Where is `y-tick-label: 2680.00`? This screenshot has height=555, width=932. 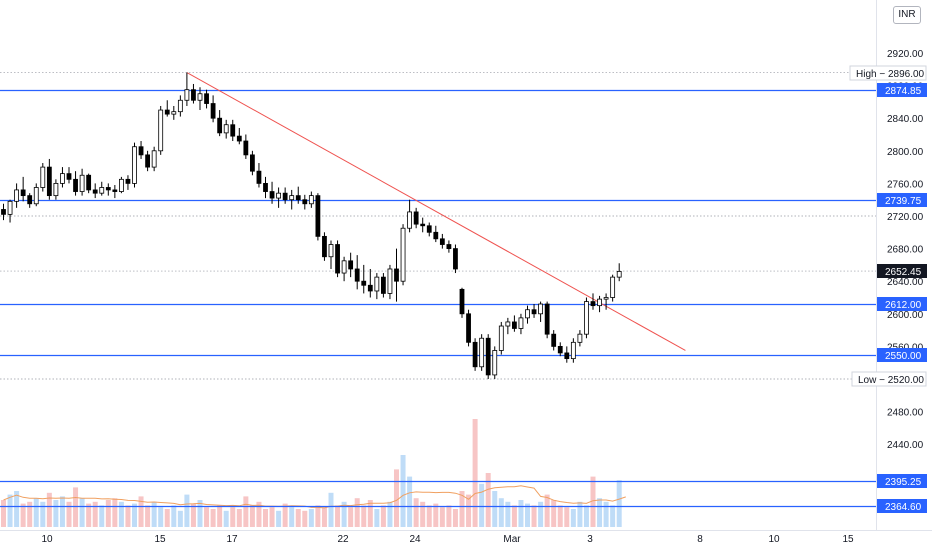 y-tick-label: 2680.00 is located at coordinates (905, 250).